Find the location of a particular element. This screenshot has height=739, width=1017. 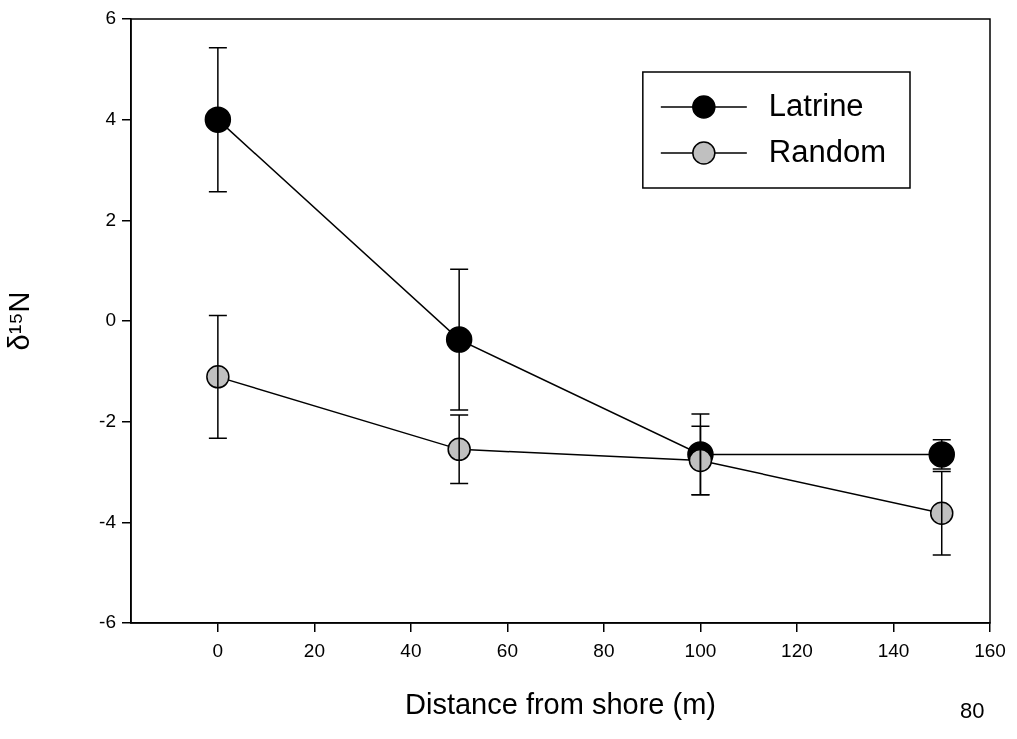

y-tick-label: 2 is located at coordinates (110, 219).